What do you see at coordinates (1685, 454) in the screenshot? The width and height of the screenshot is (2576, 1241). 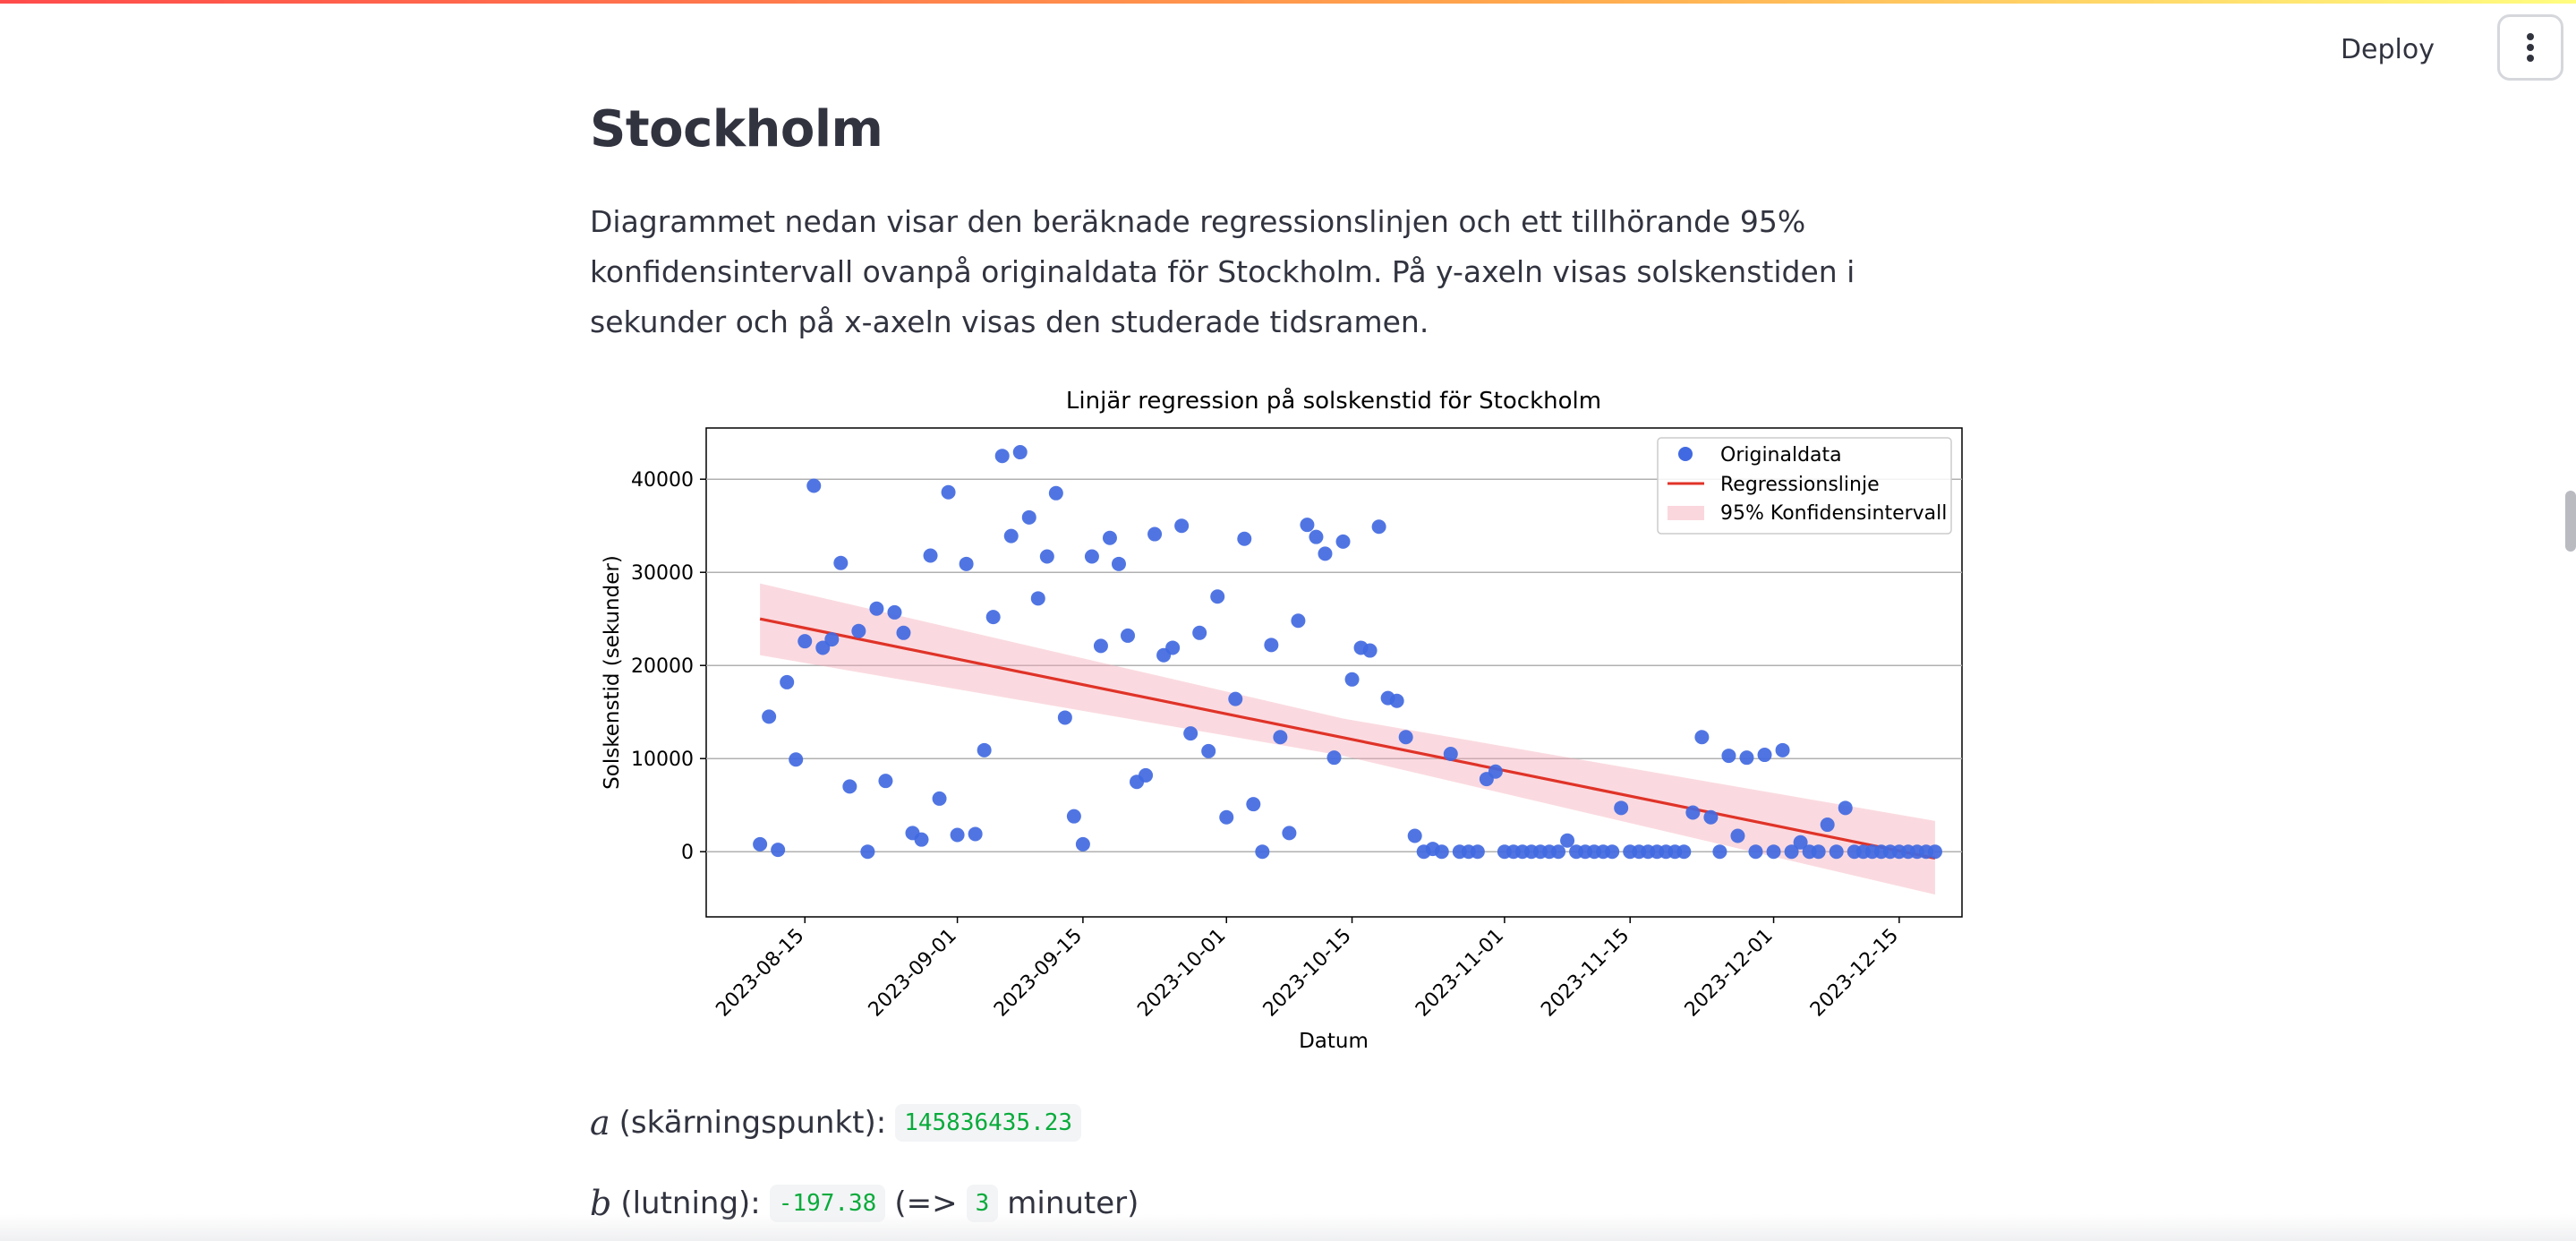 I see `legend-marker-originaldata` at bounding box center [1685, 454].